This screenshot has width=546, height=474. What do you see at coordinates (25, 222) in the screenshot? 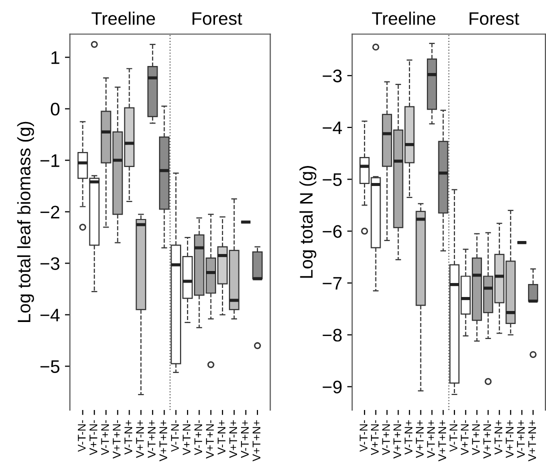
I see `y-axis-title: Log total leaf biomass (g)` at bounding box center [25, 222].